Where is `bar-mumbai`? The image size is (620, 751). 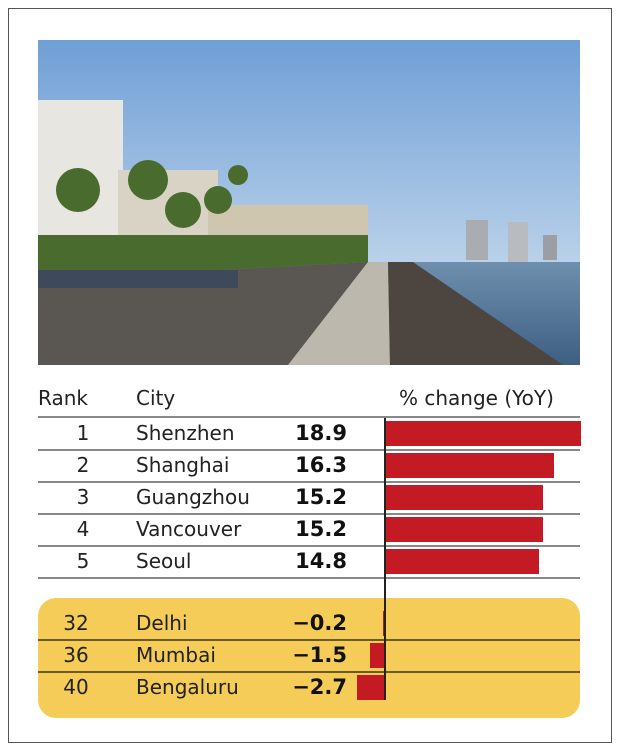
bar-mumbai is located at coordinates (377, 655).